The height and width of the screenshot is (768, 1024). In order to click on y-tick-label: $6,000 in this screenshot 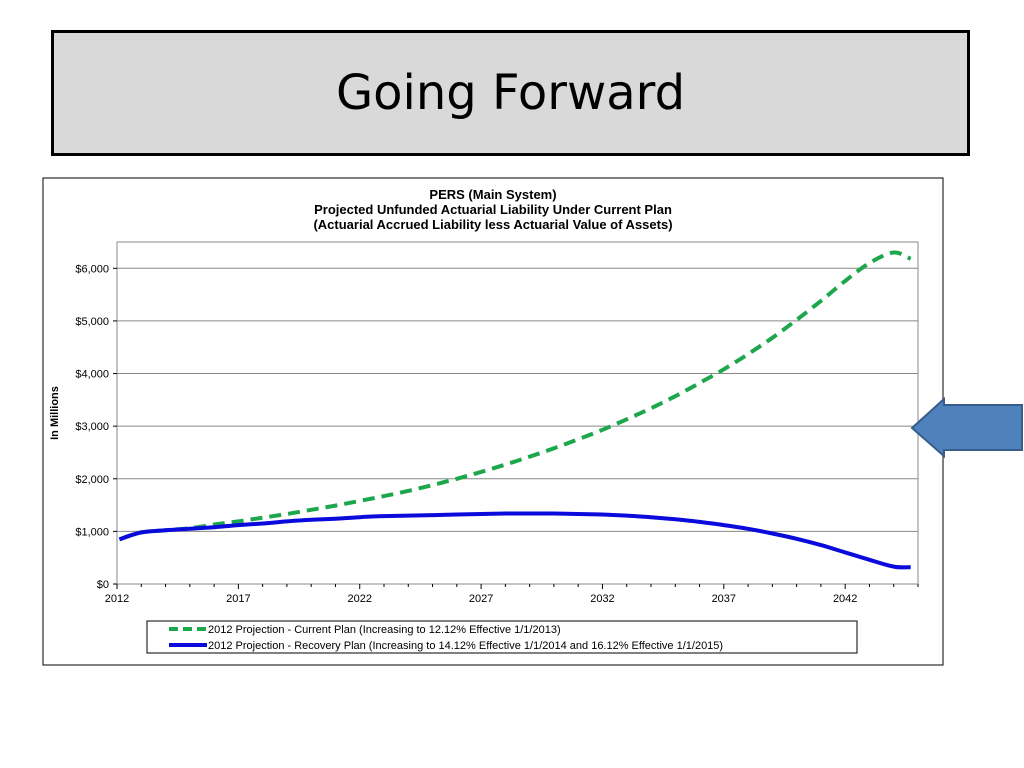, I will do `click(92, 269)`.